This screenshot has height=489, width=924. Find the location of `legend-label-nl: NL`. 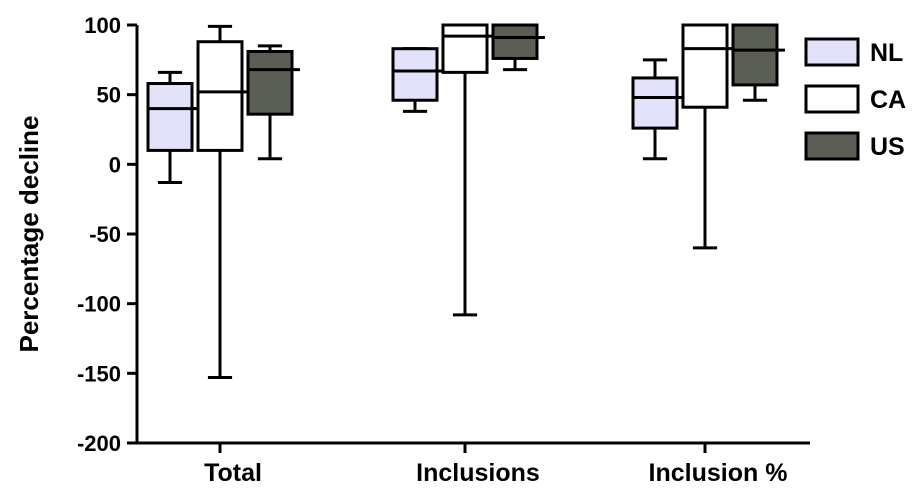

legend-label-nl: NL is located at coordinates (886, 53).